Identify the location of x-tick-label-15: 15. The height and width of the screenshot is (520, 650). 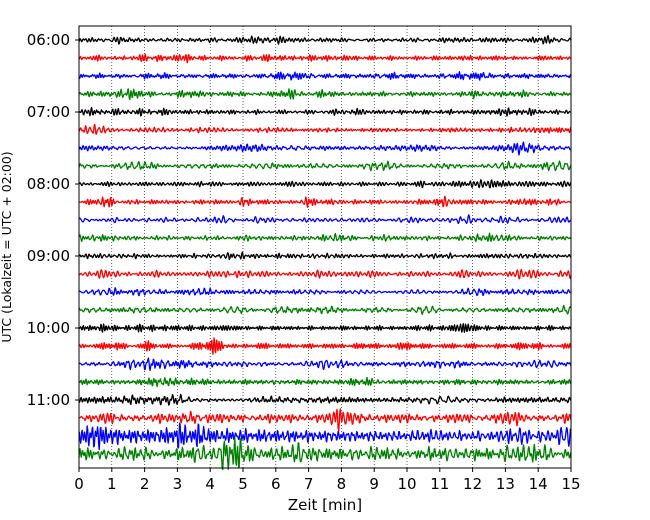
(570, 484).